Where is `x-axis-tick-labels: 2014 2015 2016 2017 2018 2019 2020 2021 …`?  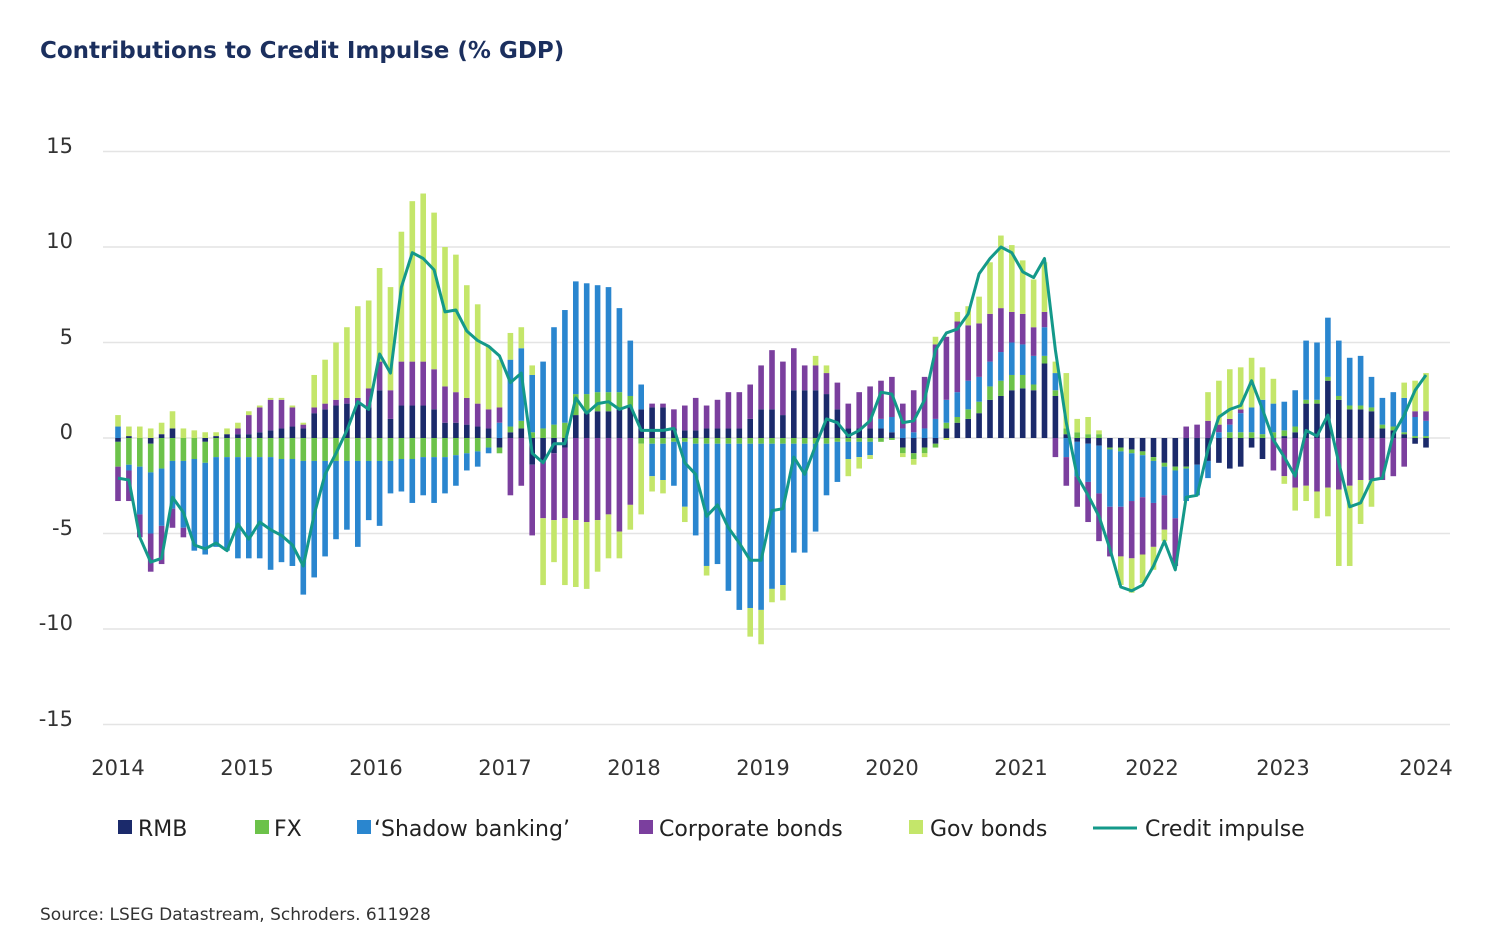 x-axis-tick-labels: 2014 2015 2016 2017 2018 2019 2020 2021 … is located at coordinates (771, 768).